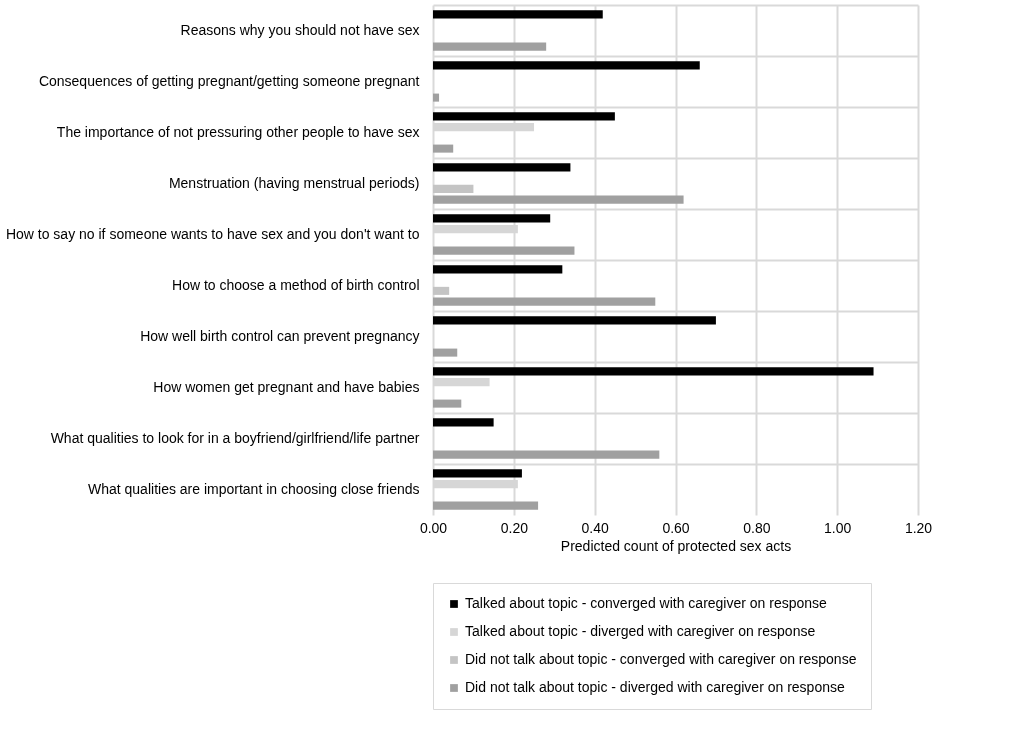 This screenshot has height=746, width=1009. What do you see at coordinates (640, 631) in the screenshot?
I see `legend-label: Talked about topic - diverged with caregiver on response` at bounding box center [640, 631].